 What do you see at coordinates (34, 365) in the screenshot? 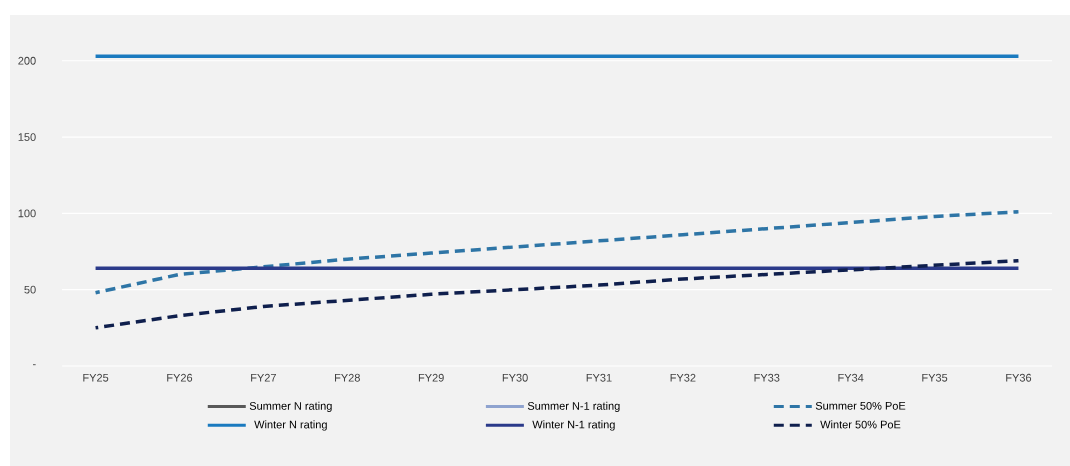
I see `y-tick-label: -` at bounding box center [34, 365].